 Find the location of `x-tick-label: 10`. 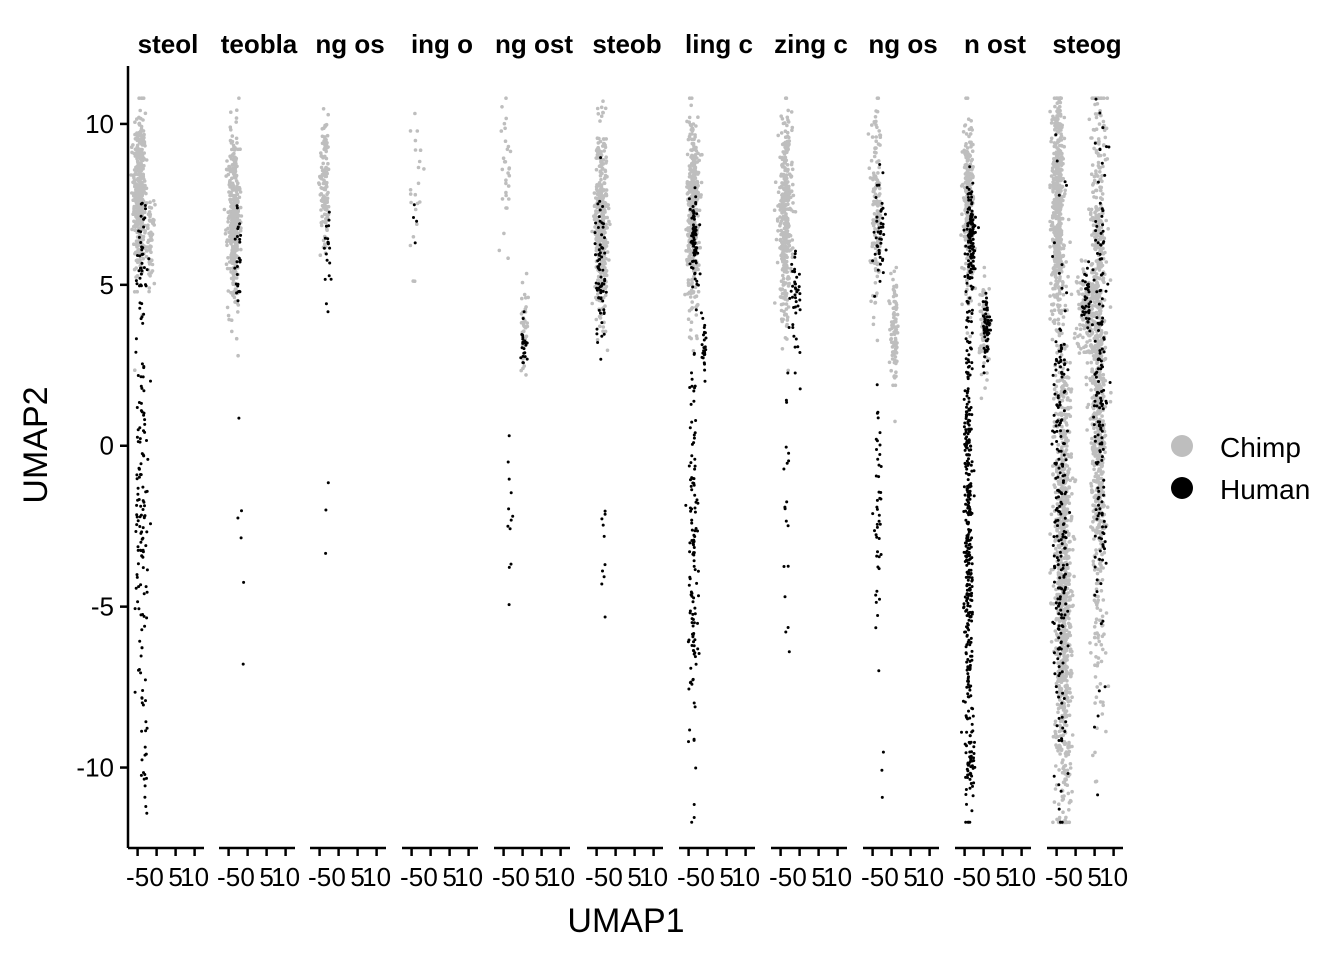

x-tick-label: 10 is located at coordinates (653, 877).